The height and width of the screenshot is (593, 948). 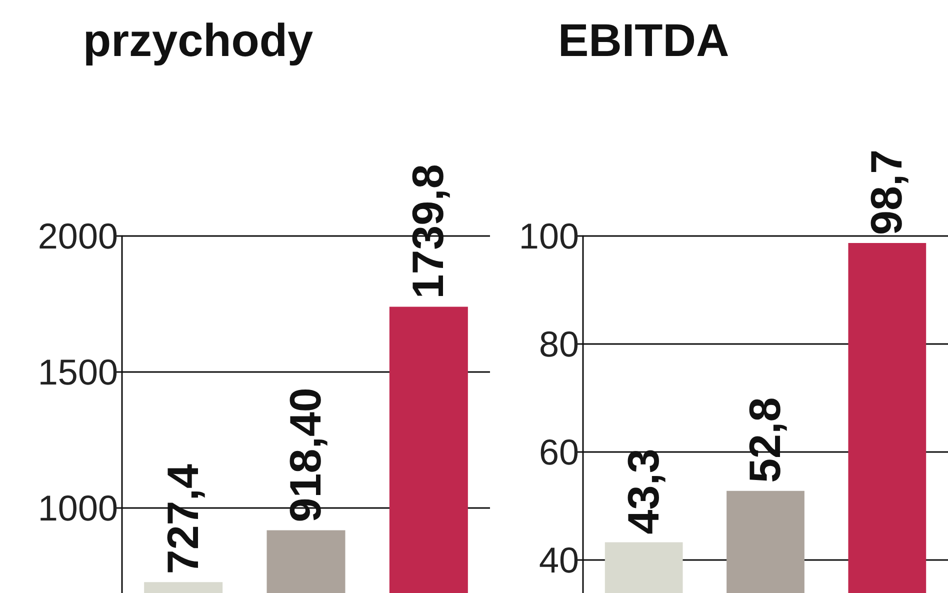 I want to click on chart-title: przychody, so click(x=198, y=40).